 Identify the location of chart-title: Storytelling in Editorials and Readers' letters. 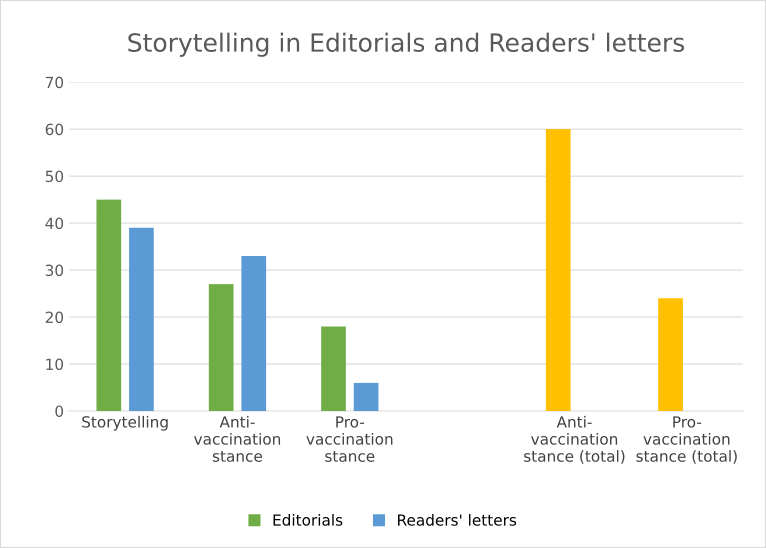
(406, 44).